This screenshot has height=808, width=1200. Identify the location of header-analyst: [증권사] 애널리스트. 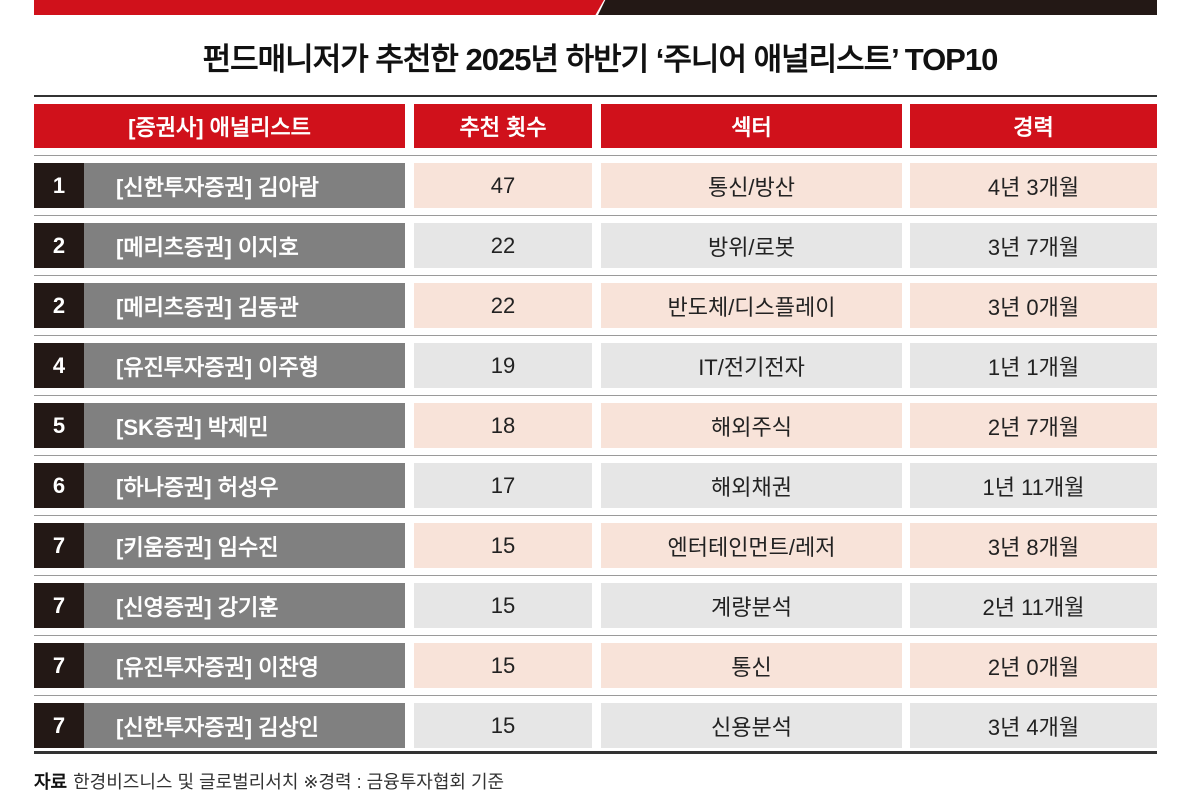
(219, 126).